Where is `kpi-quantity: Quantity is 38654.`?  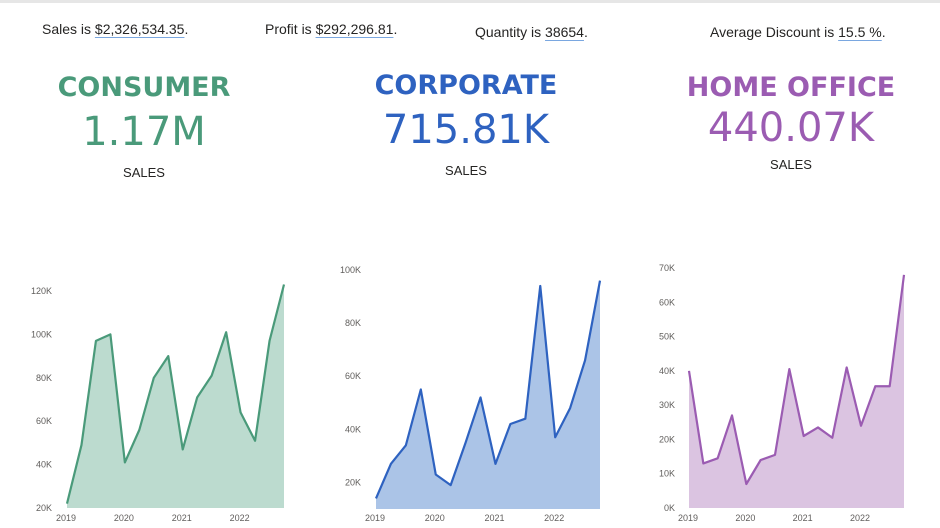
kpi-quantity: Quantity is 38654. is located at coordinates (531, 32).